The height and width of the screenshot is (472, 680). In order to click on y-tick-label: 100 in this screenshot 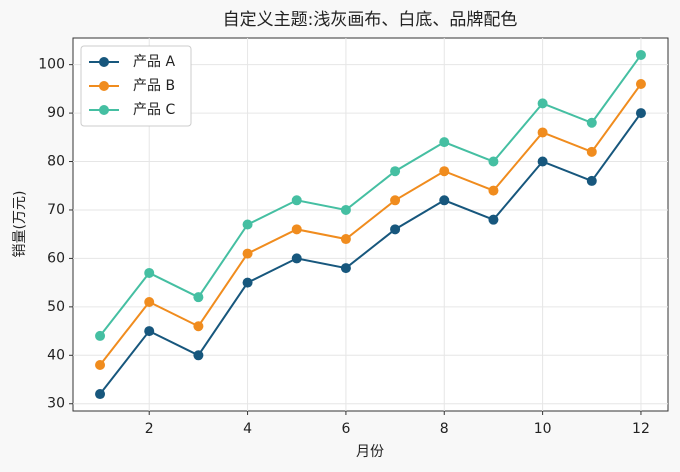, I will do `click(51, 65)`.